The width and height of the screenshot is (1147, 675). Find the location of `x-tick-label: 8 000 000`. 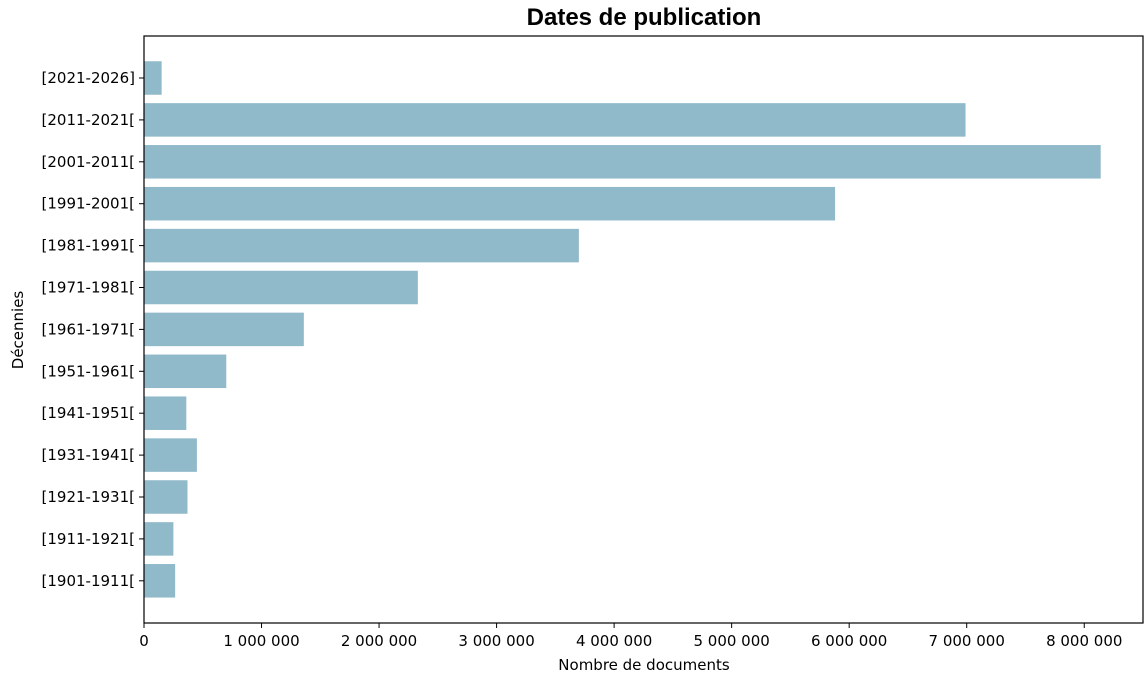

x-tick-label: 8 000 000 is located at coordinates (1084, 641).